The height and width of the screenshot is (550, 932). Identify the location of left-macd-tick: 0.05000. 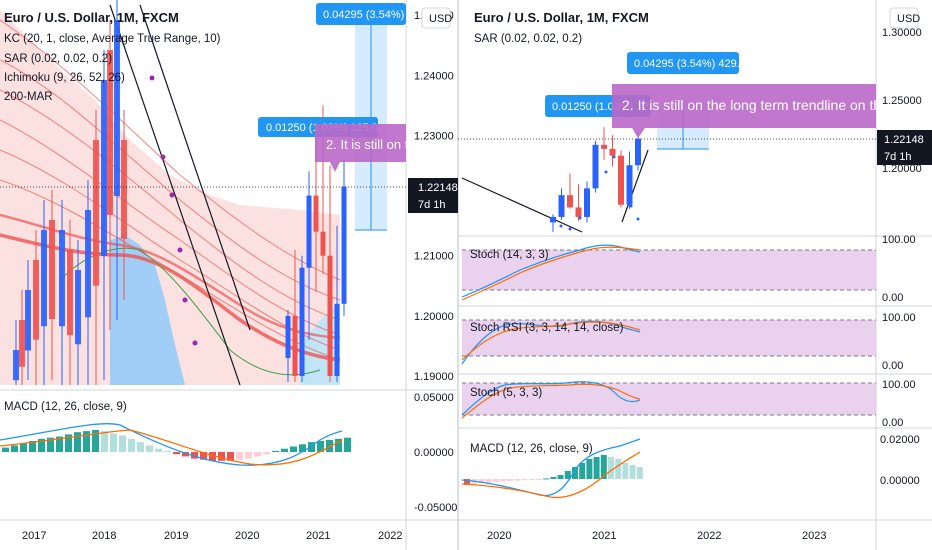
(434, 398).